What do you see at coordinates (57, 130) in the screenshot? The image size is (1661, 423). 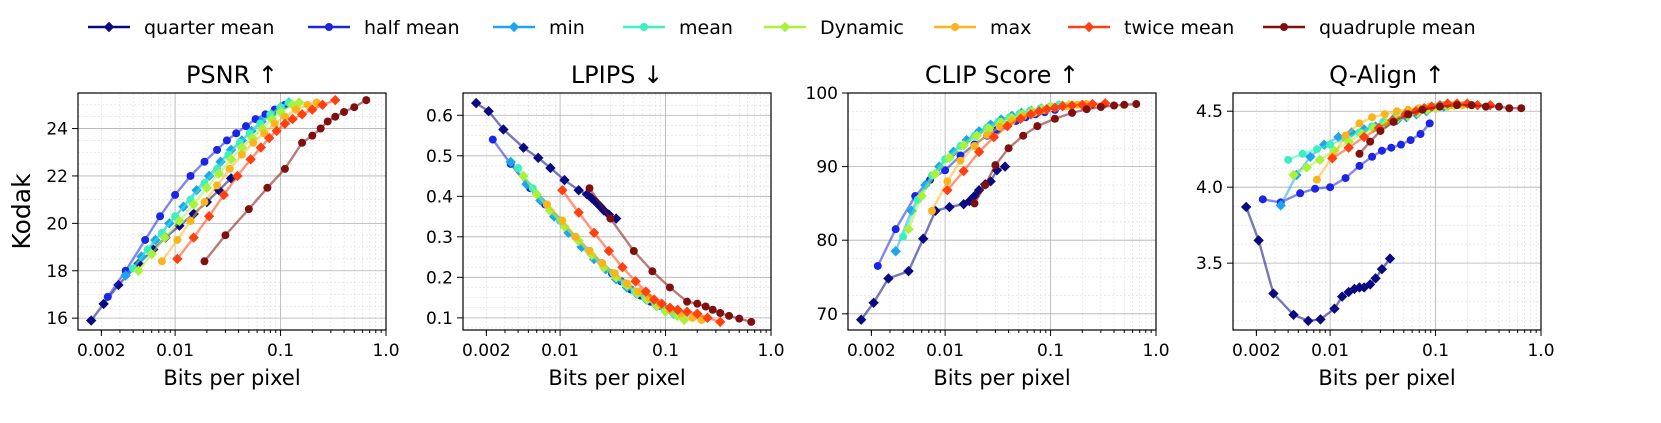 I see `y-tick-label: 24` at bounding box center [57, 130].